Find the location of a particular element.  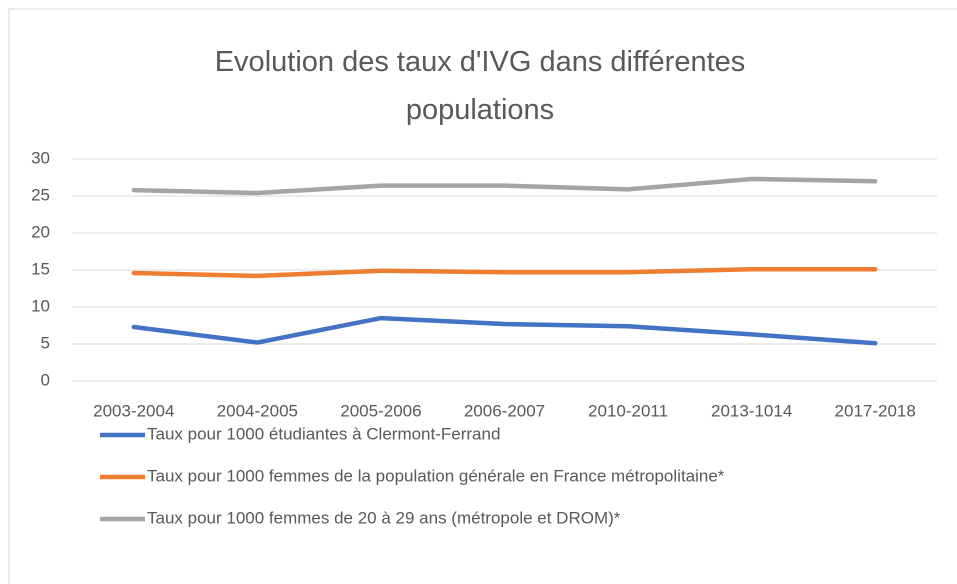

x-tick-label: 2013-1014 is located at coordinates (751, 410).